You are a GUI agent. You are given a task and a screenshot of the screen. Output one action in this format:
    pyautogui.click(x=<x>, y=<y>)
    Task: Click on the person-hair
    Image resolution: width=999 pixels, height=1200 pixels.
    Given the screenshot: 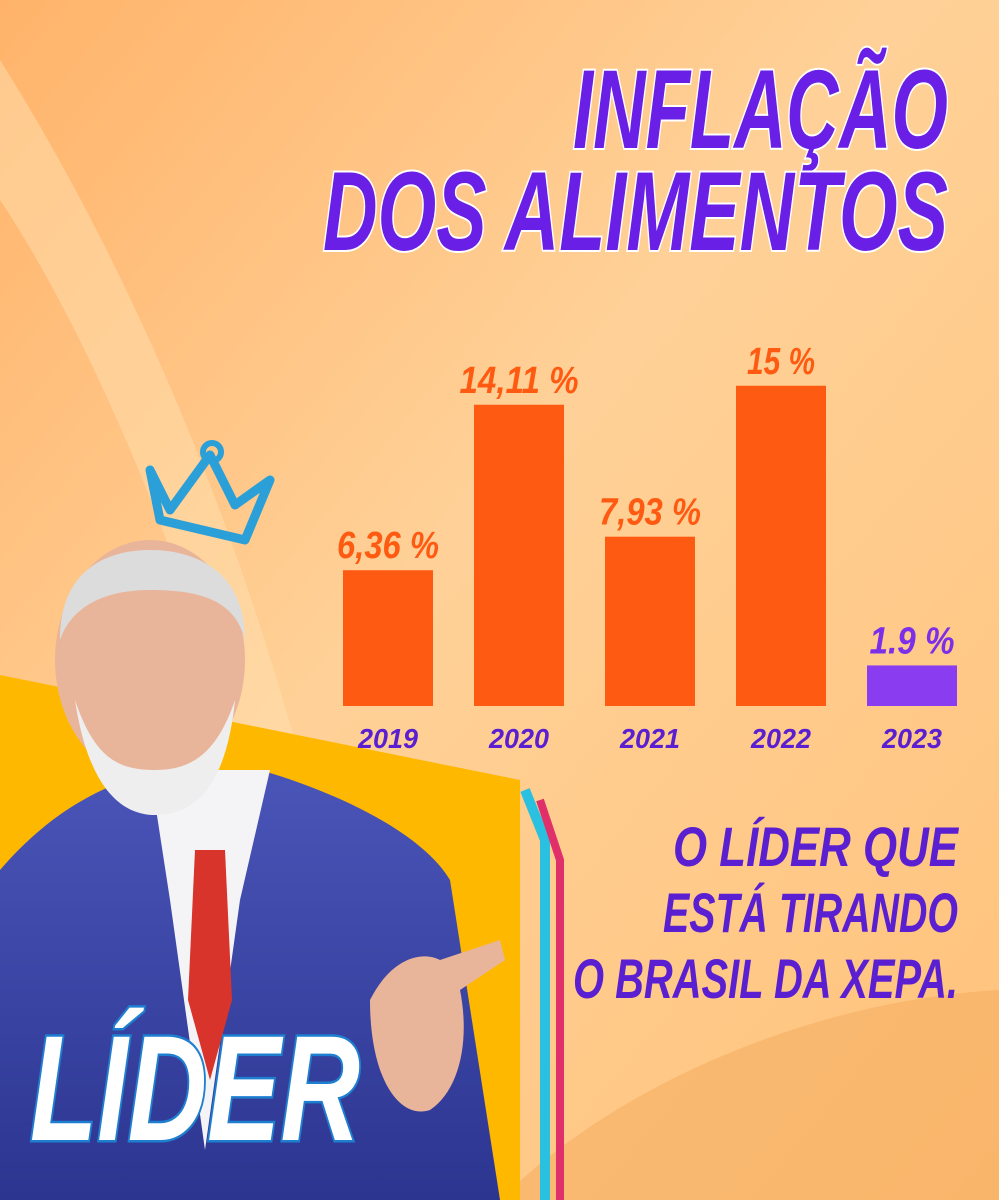 What is the action you would take?
    pyautogui.click(x=152, y=595)
    